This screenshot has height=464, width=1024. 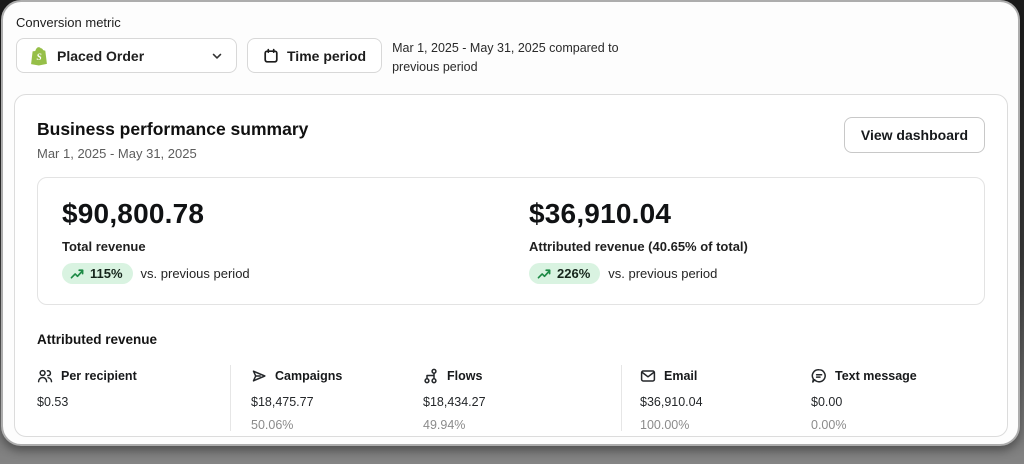 I want to click on metric-value: $36,910.04, so click(x=671, y=401).